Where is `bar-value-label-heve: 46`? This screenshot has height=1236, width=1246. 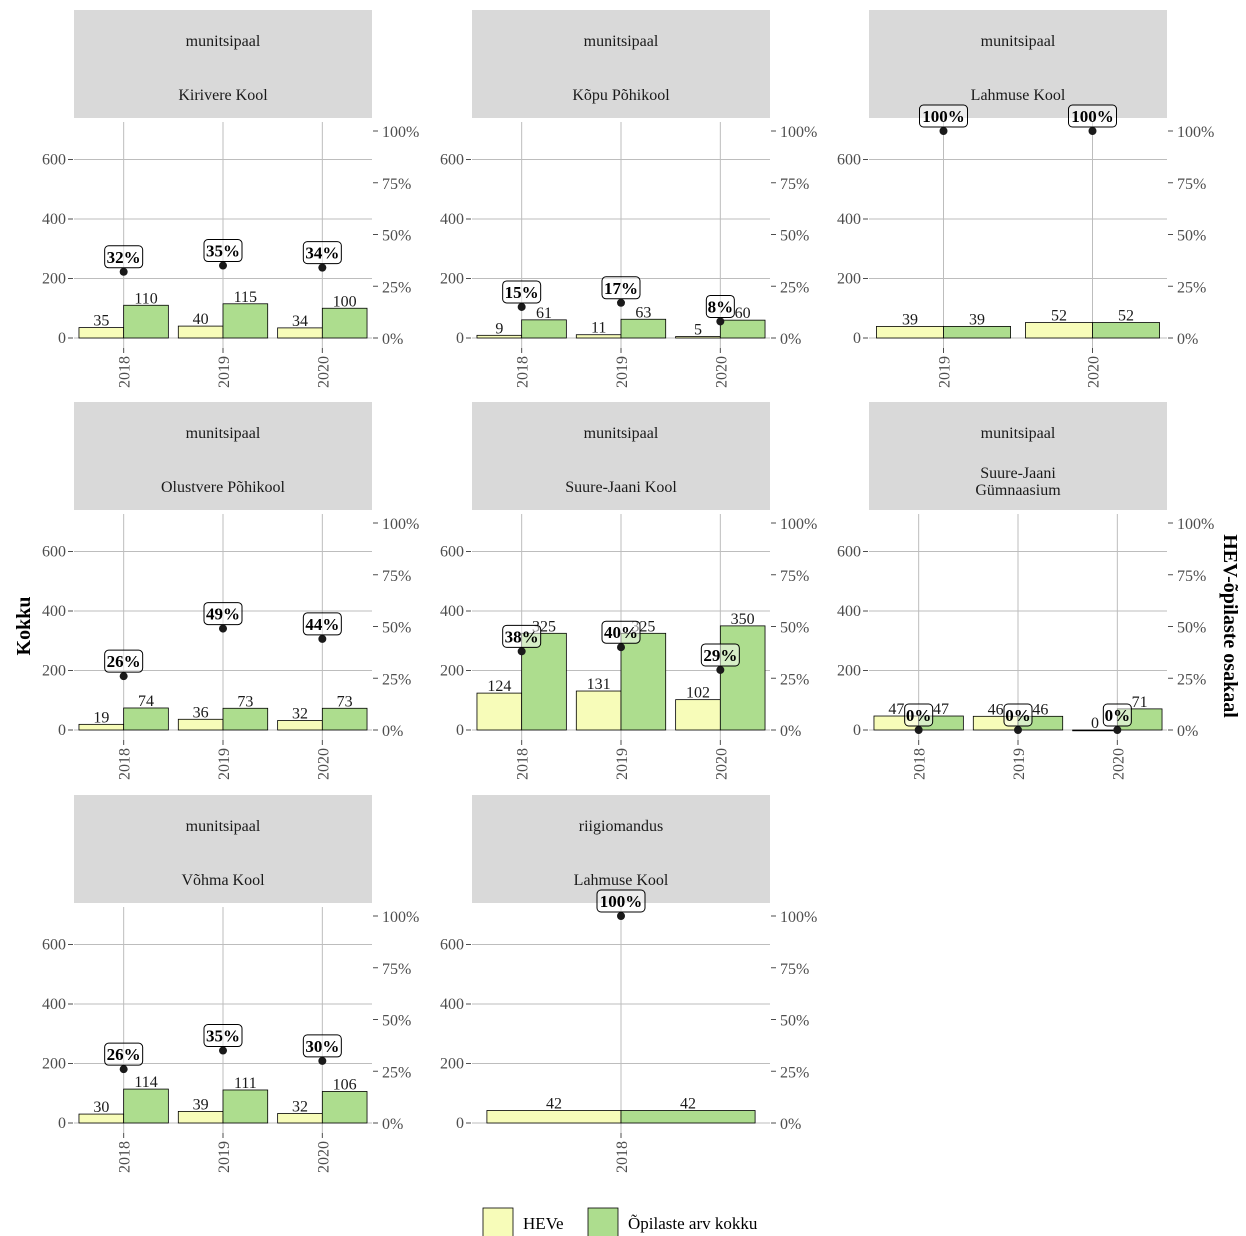
bar-value-label-heve: 46 is located at coordinates (996, 709).